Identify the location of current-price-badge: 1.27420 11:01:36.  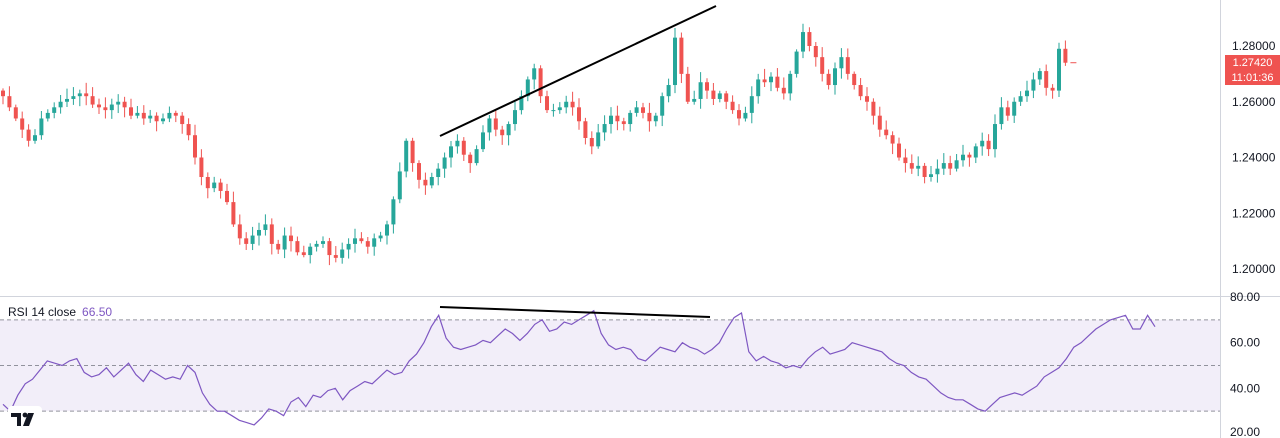
(1252, 70).